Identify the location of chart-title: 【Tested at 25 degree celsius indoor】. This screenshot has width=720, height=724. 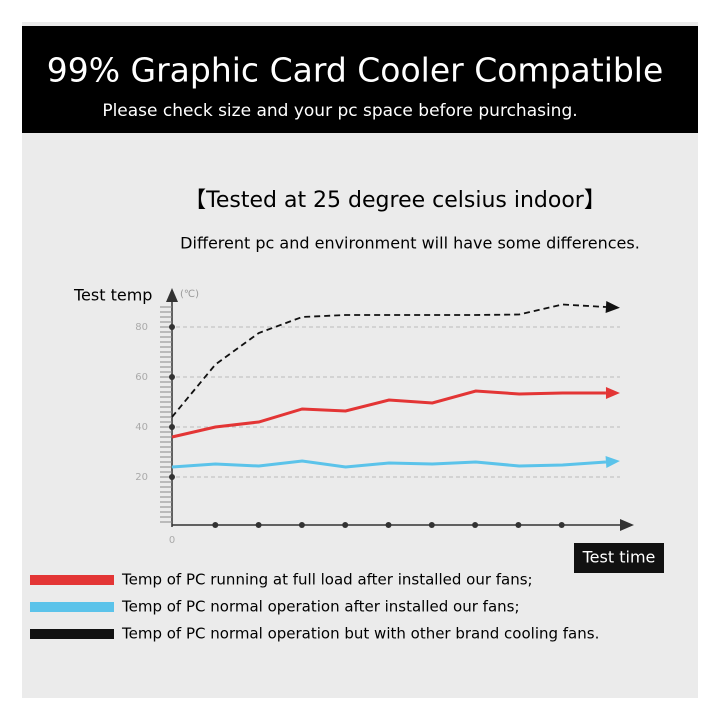
(395, 200).